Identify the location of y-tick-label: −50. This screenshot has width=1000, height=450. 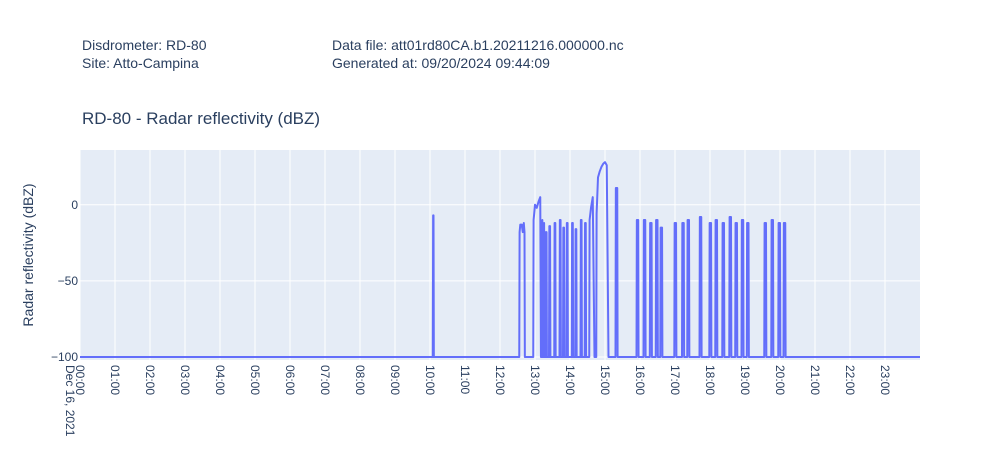
(68, 281).